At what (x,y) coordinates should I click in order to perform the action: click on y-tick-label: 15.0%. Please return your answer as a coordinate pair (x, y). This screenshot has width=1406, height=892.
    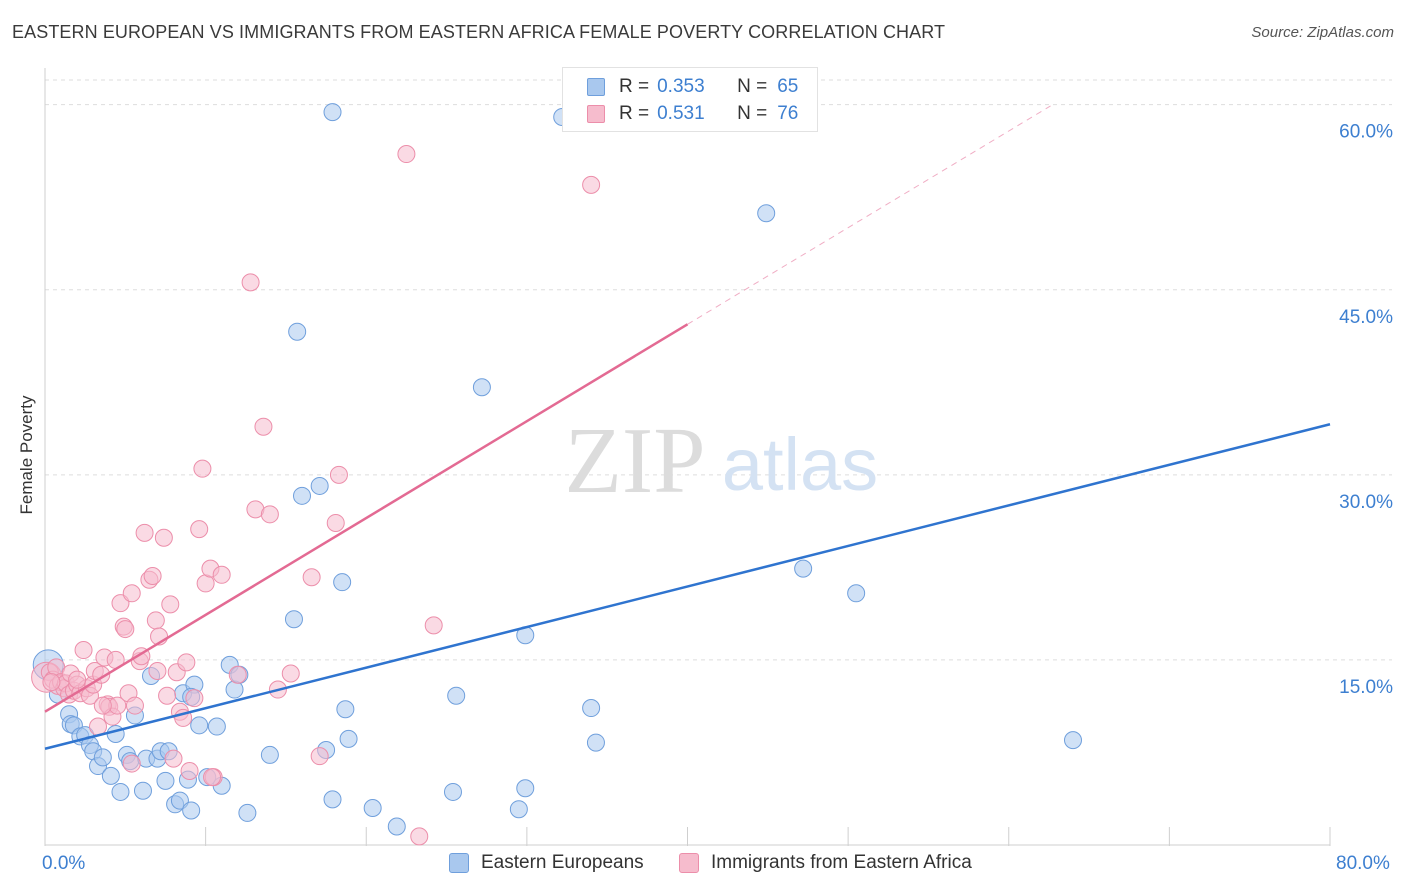
    Looking at the image, I should click on (1366, 687).